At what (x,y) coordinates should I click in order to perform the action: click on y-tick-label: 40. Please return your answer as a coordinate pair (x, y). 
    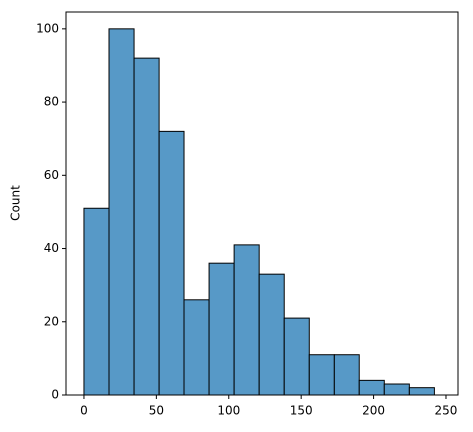
    Looking at the image, I should click on (51, 248).